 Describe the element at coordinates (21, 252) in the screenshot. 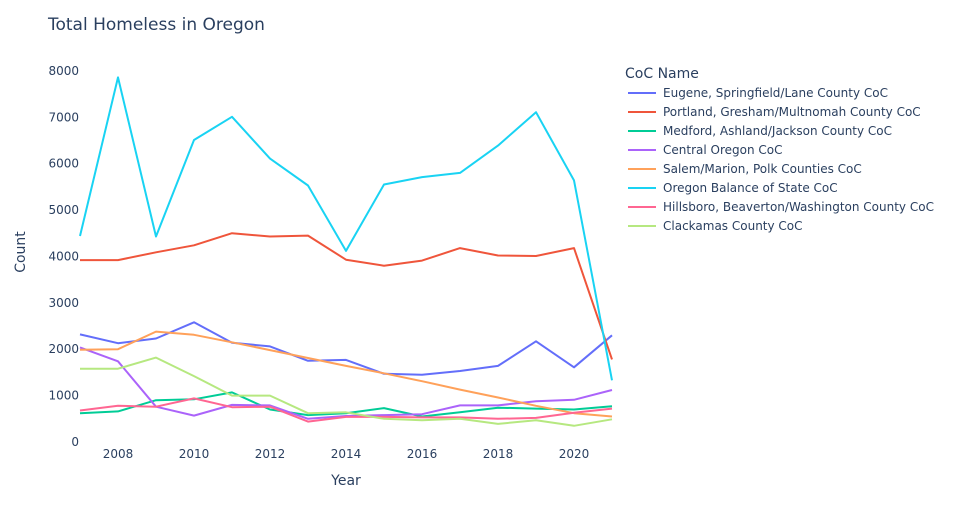

I see `y-axis-title: Count` at that location.